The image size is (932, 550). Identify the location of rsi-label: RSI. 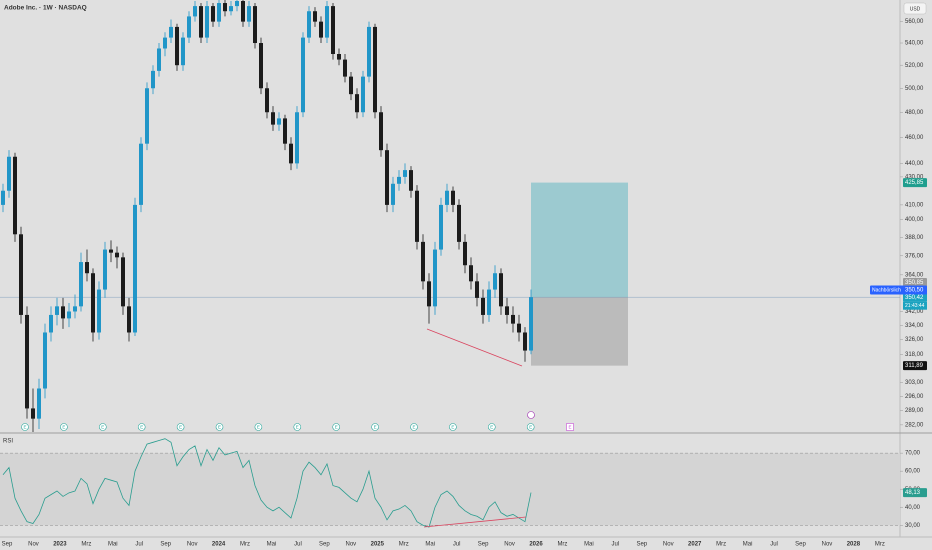
(8, 442).